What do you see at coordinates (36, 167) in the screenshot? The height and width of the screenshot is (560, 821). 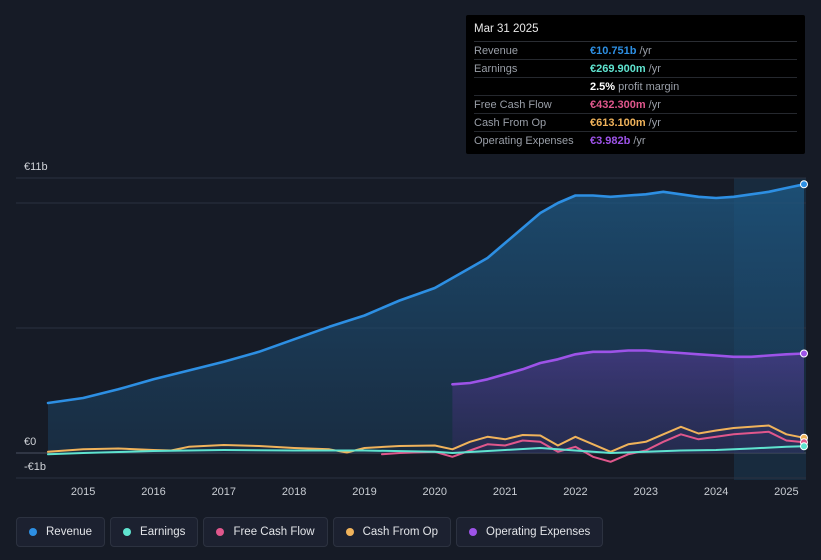 I see `y-label-top: €11b` at bounding box center [36, 167].